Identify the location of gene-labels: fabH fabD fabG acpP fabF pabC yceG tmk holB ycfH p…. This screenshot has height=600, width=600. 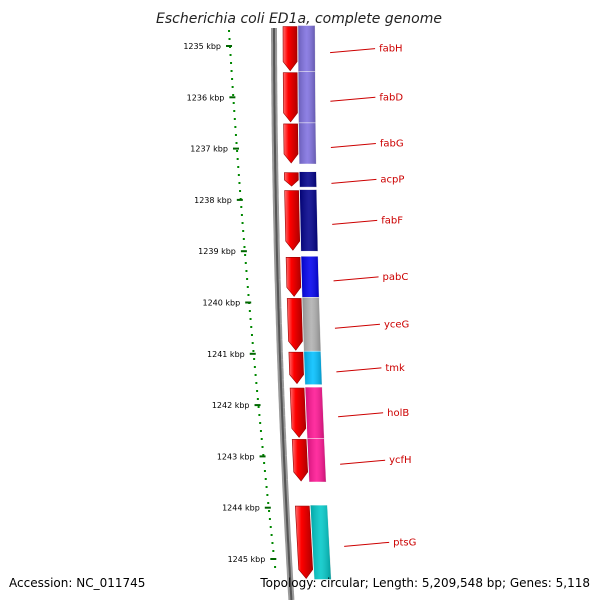
(373, 296).